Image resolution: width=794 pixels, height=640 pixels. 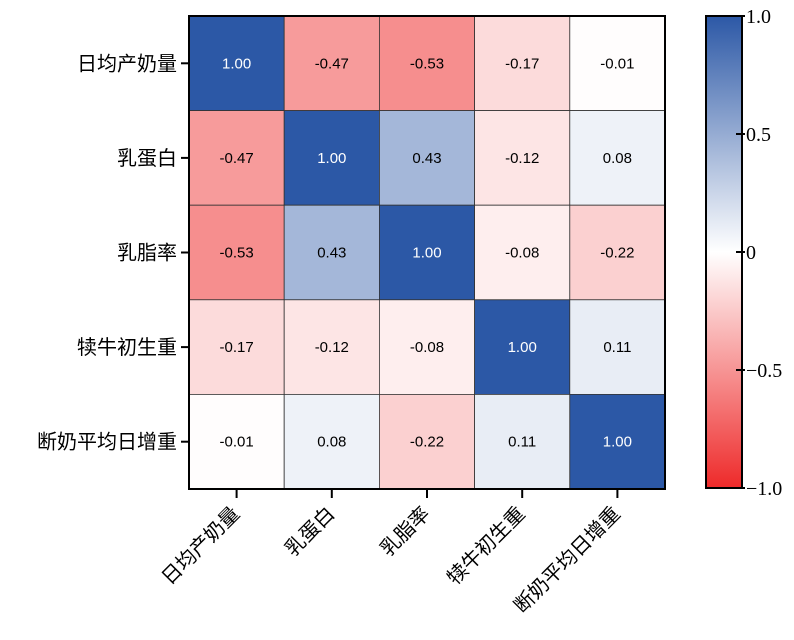 I want to click on y-tick-label-1: 乳蛋白, so click(x=147, y=158).